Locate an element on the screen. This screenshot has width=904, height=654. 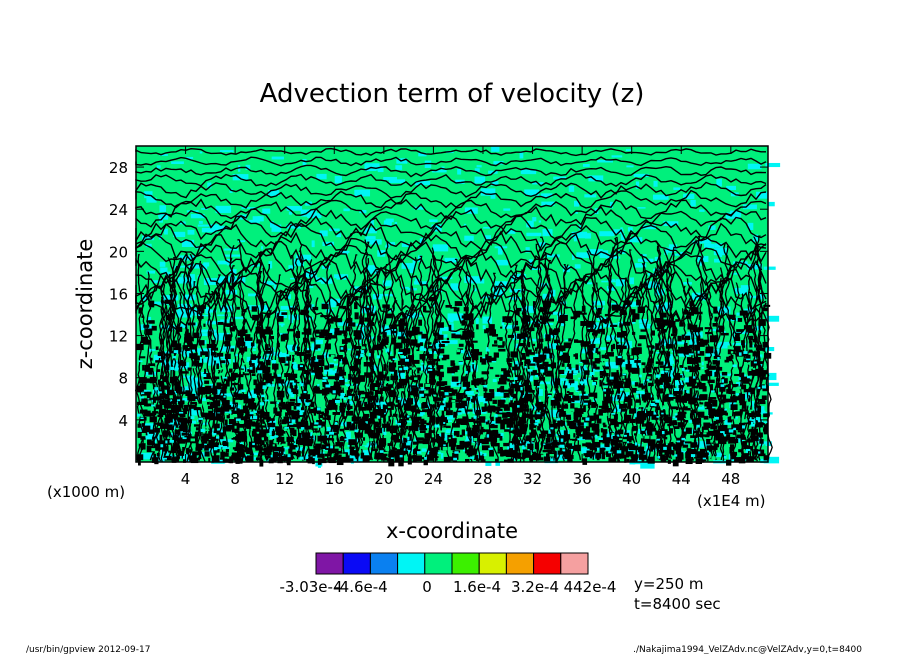
x-tick-label: 48 is located at coordinates (730, 479).